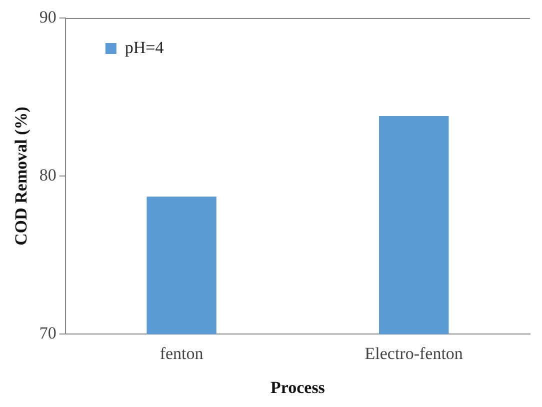 Image resolution: width=542 pixels, height=407 pixels. Describe the element at coordinates (298, 388) in the screenshot. I see `x-axis-title: Process` at that location.